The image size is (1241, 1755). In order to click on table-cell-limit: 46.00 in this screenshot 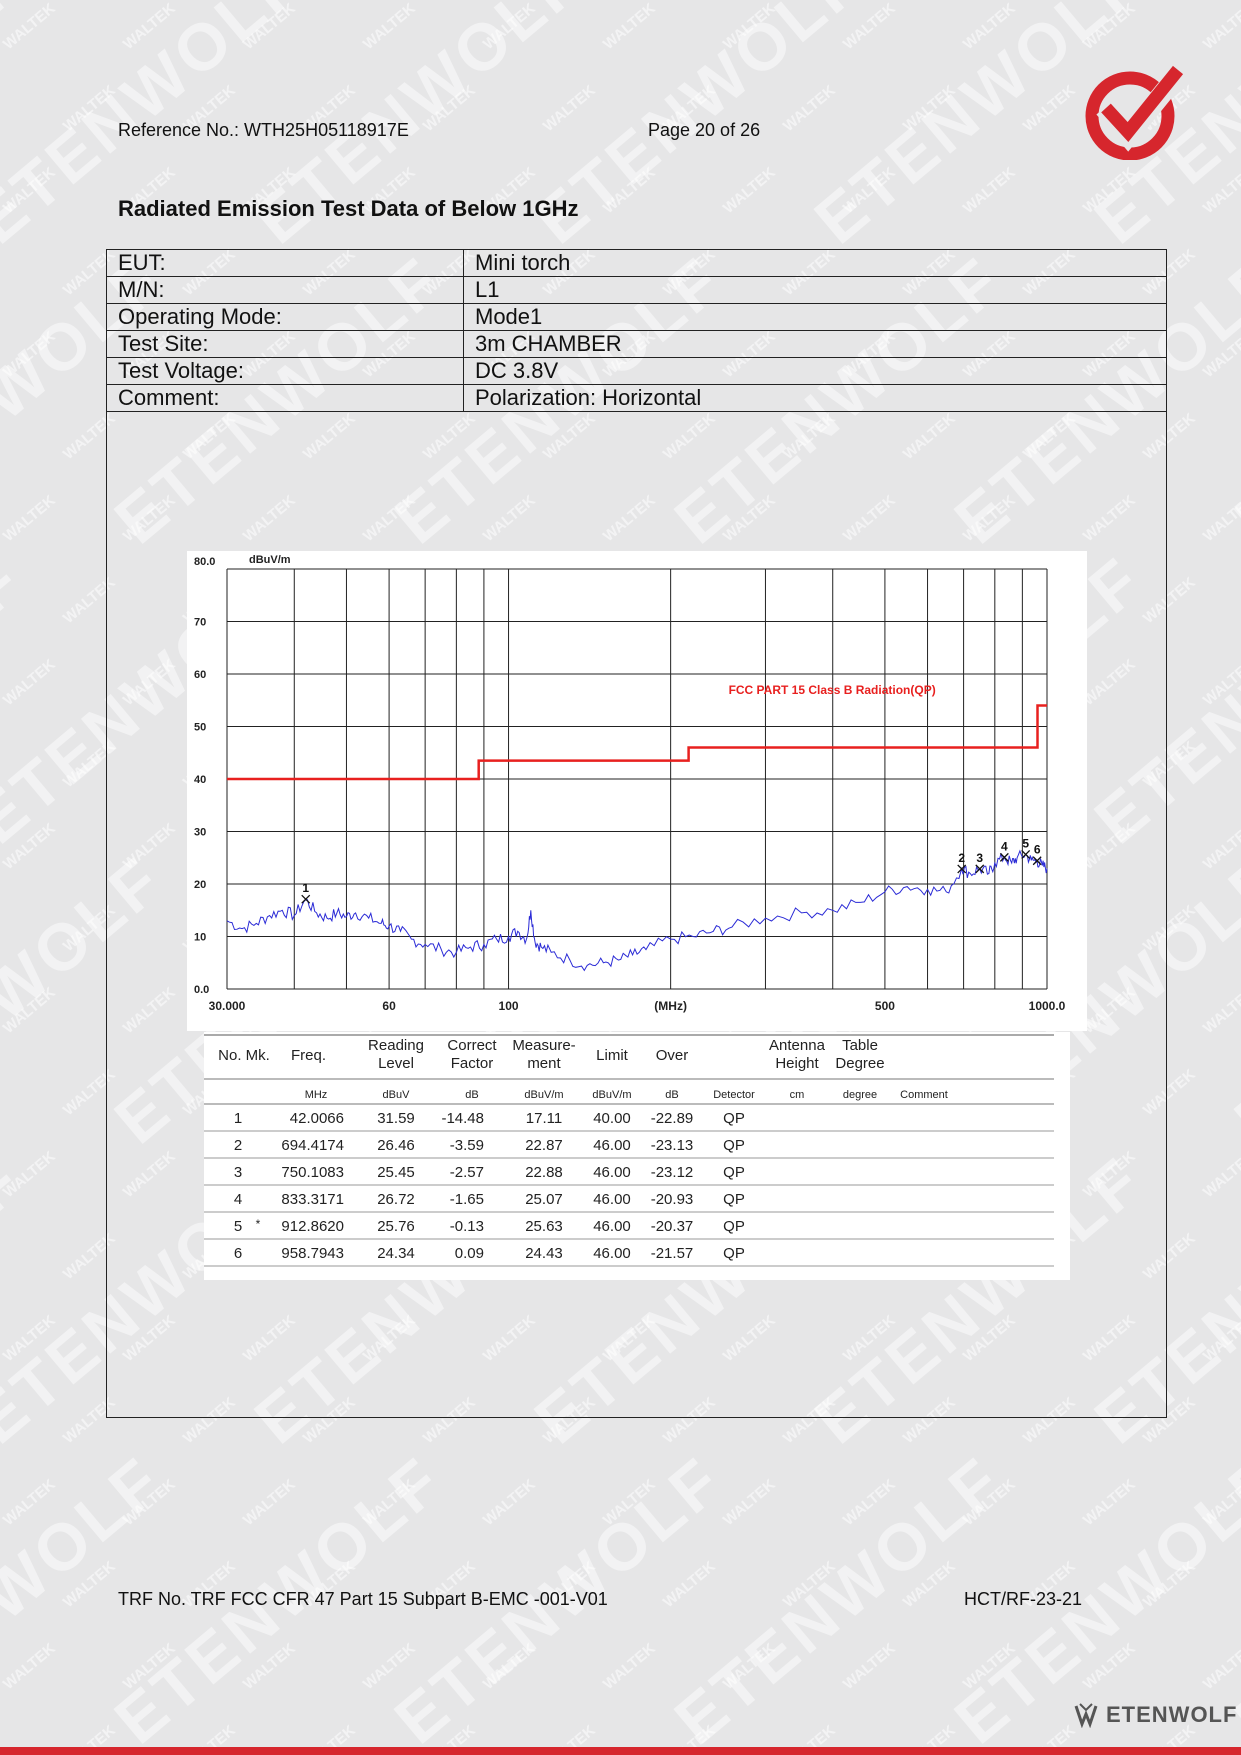, I will do `click(612, 1226)`.